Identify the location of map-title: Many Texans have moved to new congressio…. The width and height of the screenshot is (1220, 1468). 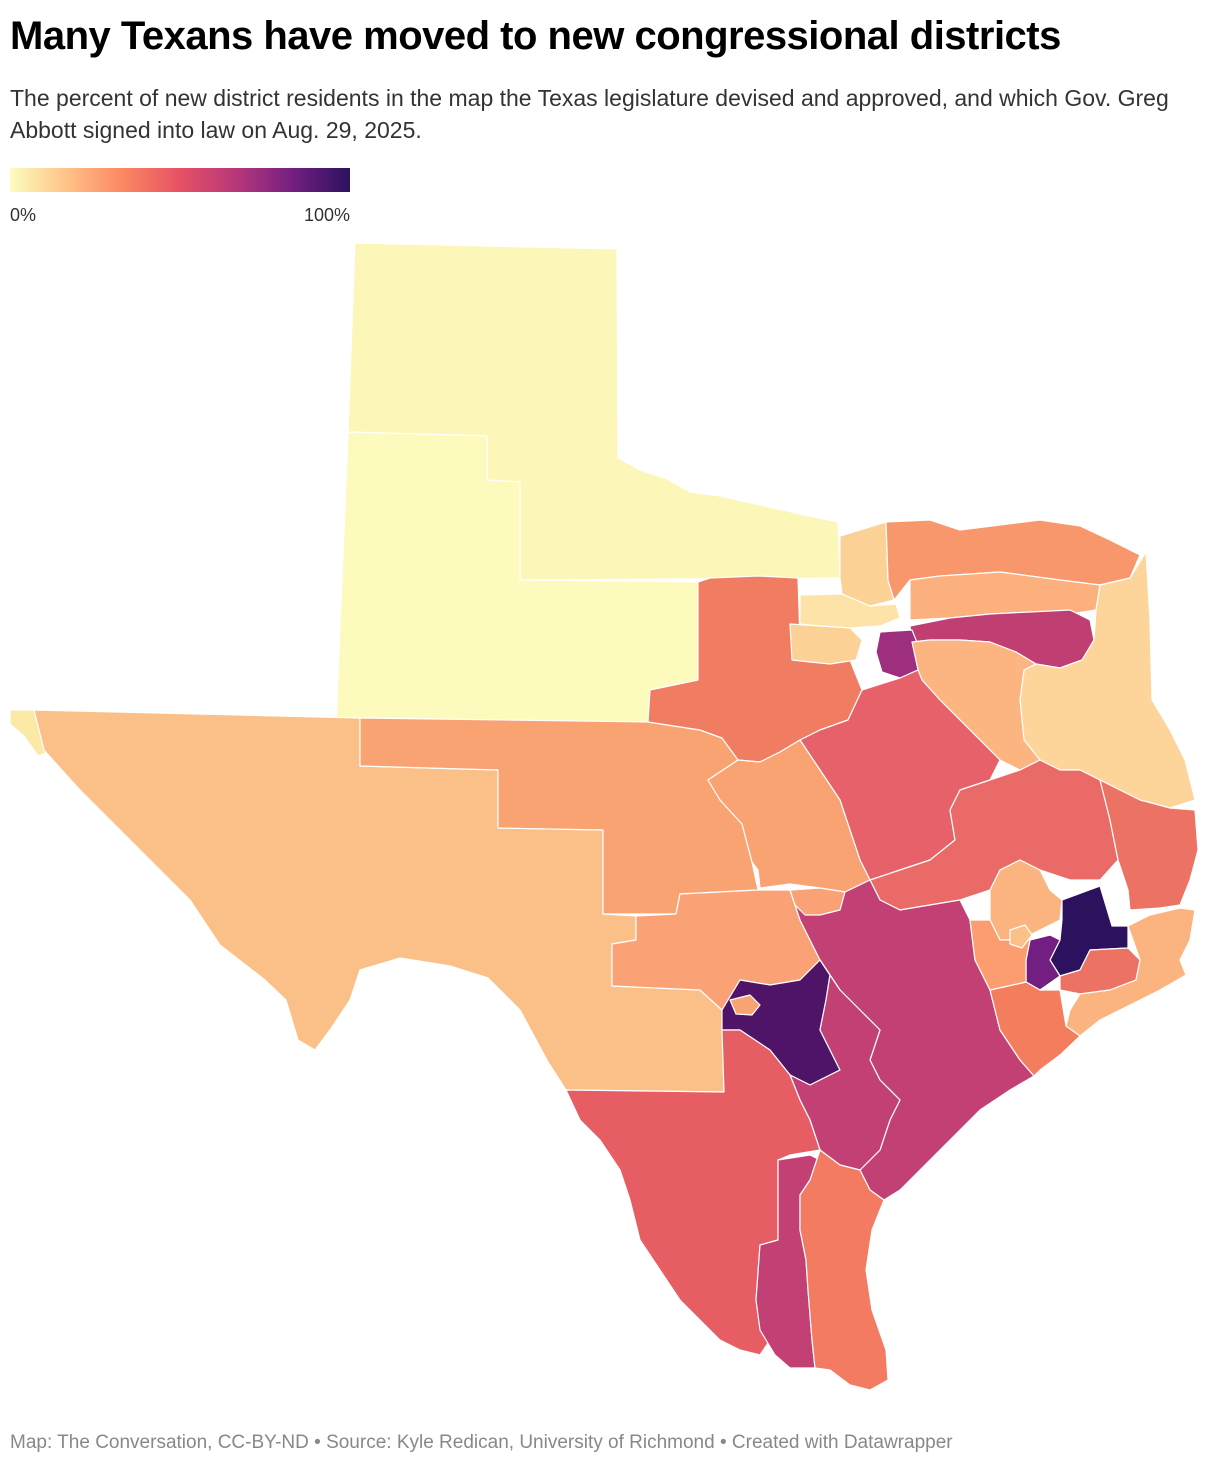
(535, 36).